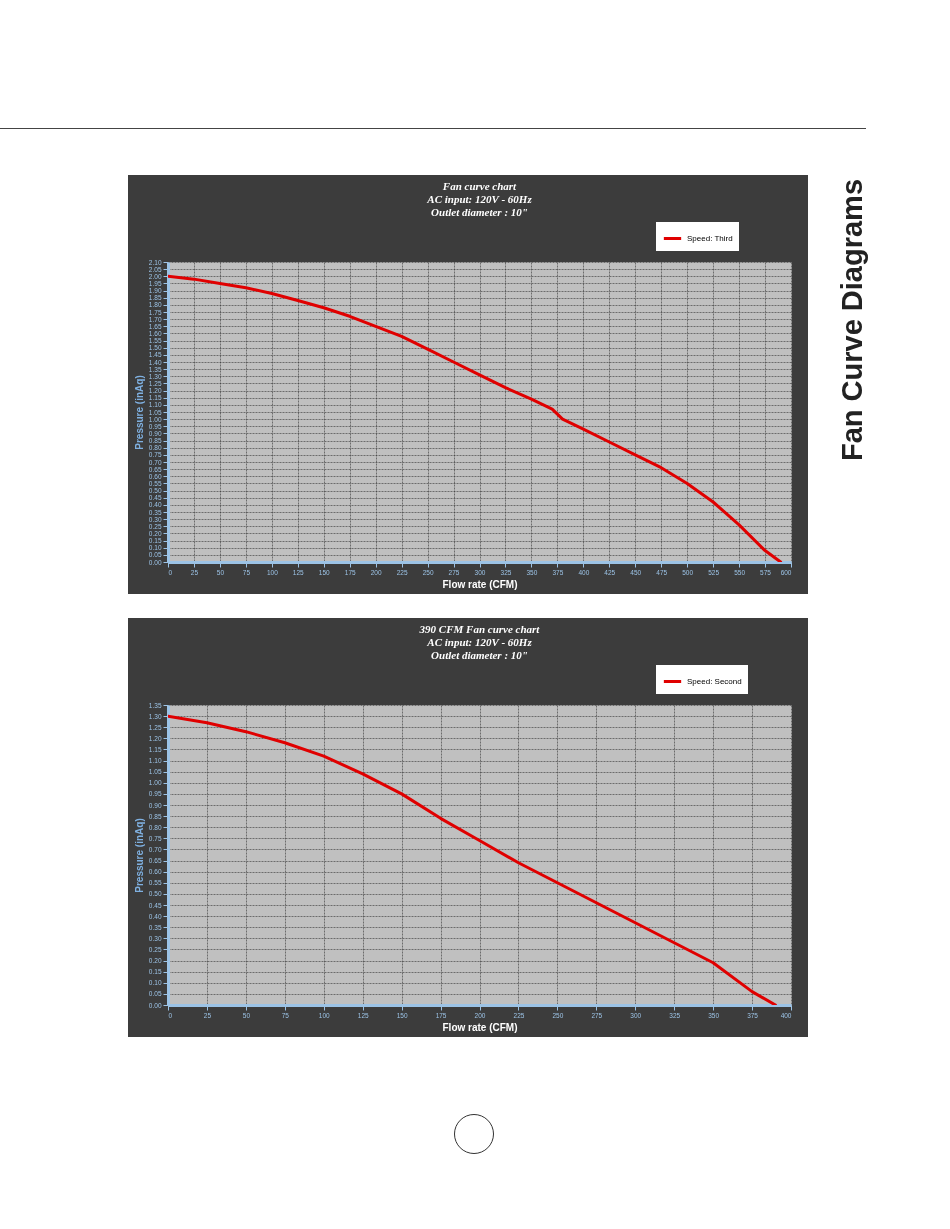  Describe the element at coordinates (714, 681) in the screenshot. I see `legend-label: Speed: Second` at that location.